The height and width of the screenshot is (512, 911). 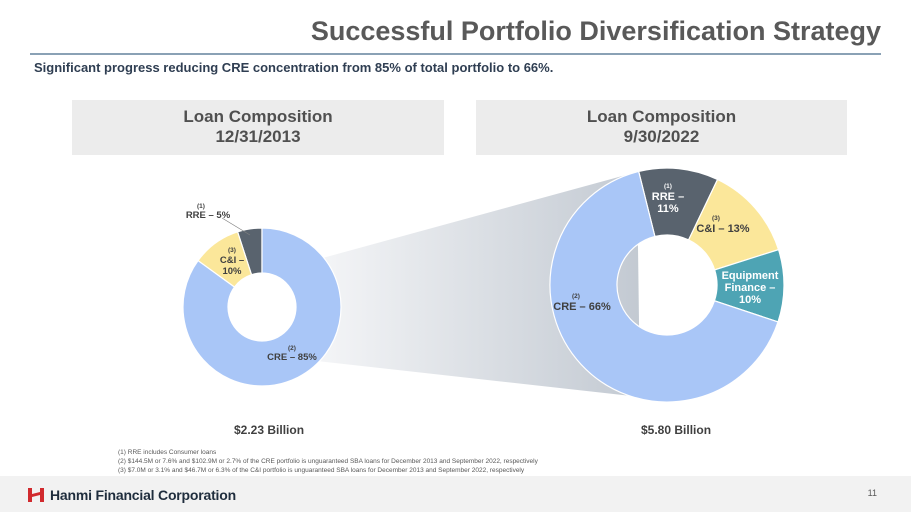 I want to click on chart-header-2022: Loan Composition 9/30/2022, so click(x=661, y=127).